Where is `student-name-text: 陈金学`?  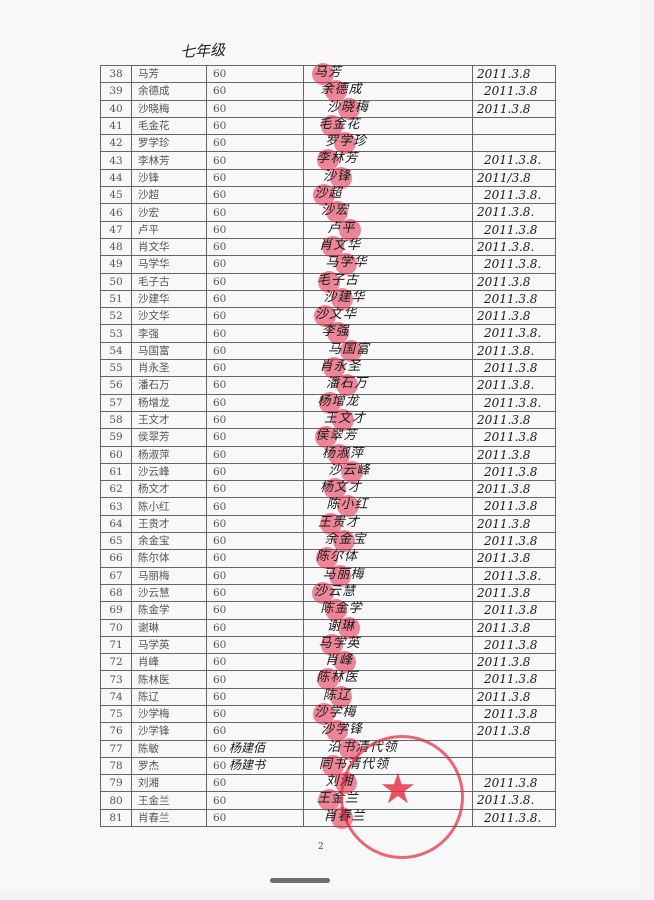 student-name-text: 陈金学 is located at coordinates (154, 610).